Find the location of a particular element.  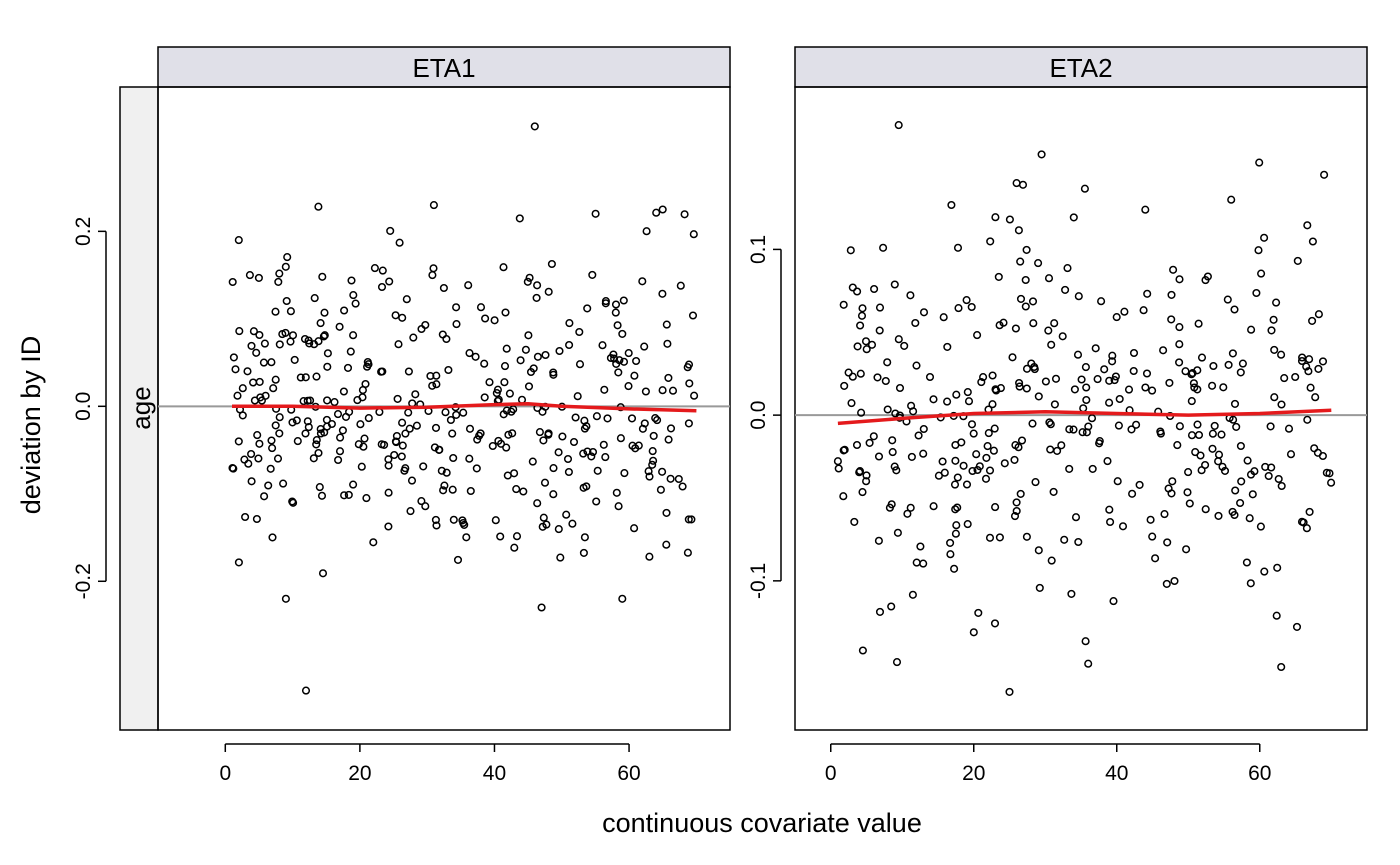

y-tick-label: 0.2 is located at coordinates (83, 231).